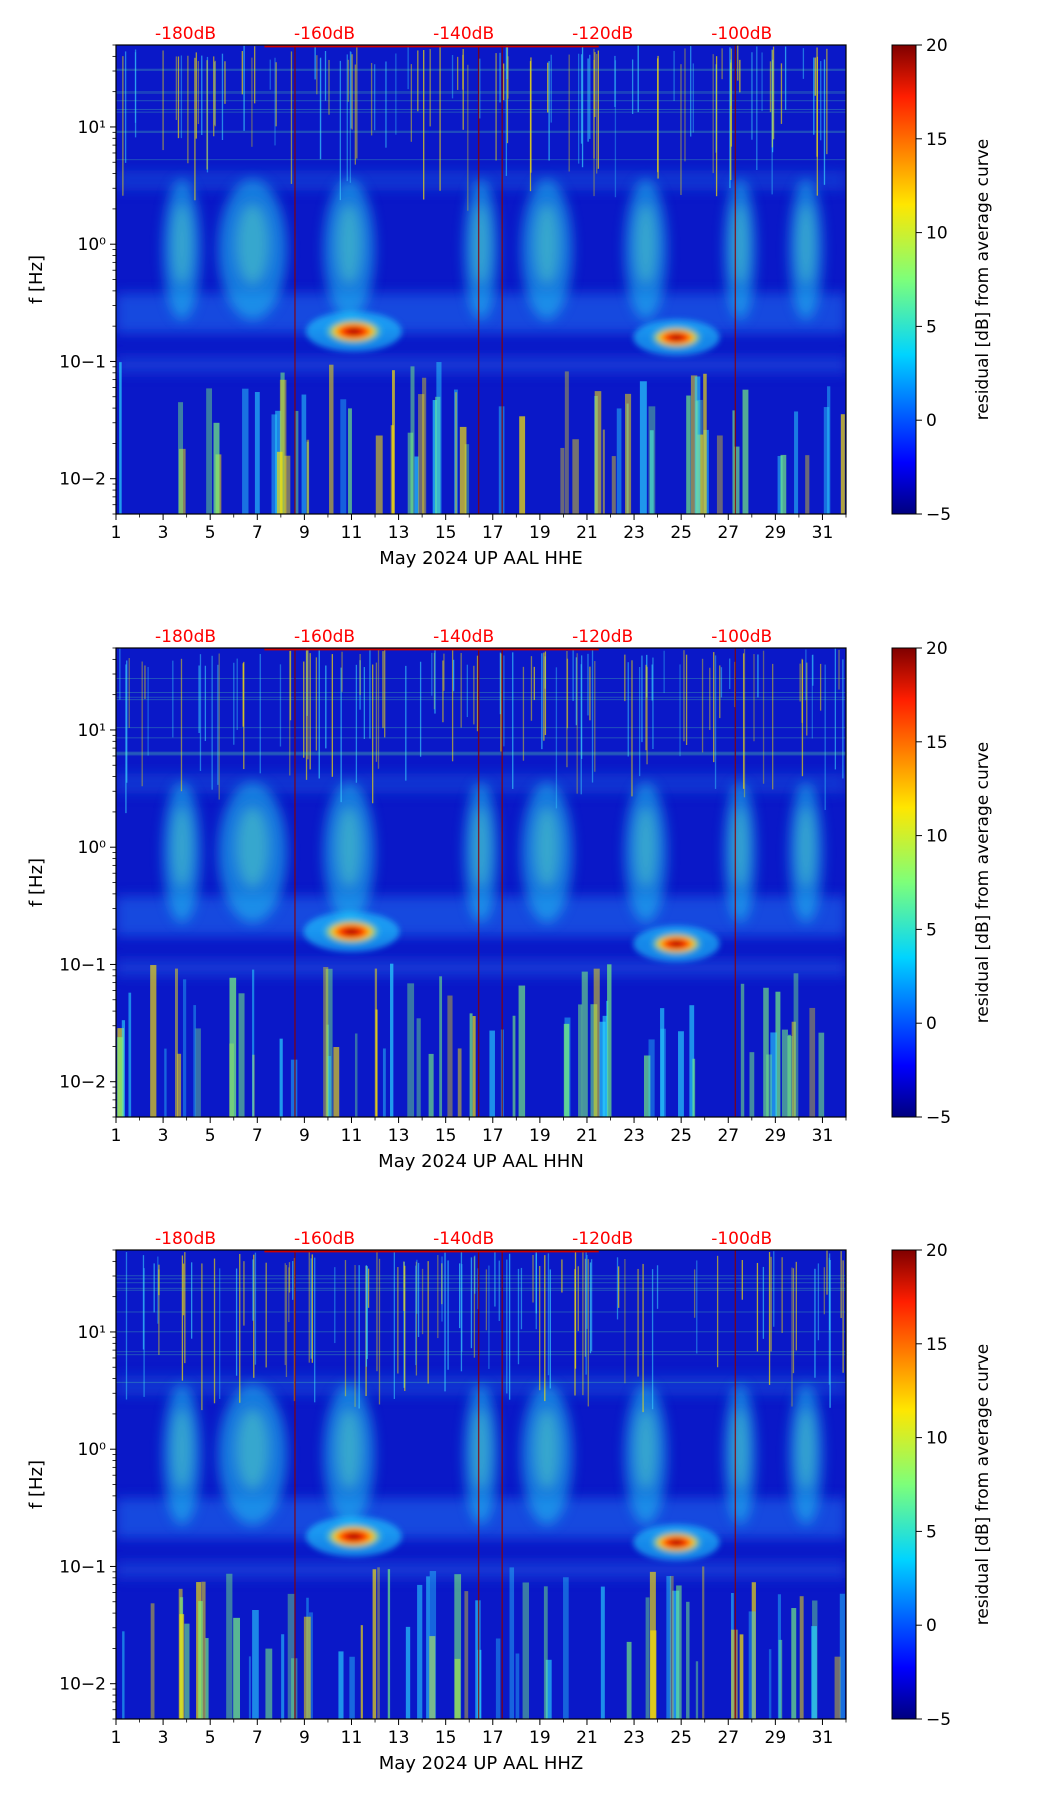  Describe the element at coordinates (481, 1763) in the screenshot. I see `x-axis-label: May 2024 UP AAL HHZ` at that location.